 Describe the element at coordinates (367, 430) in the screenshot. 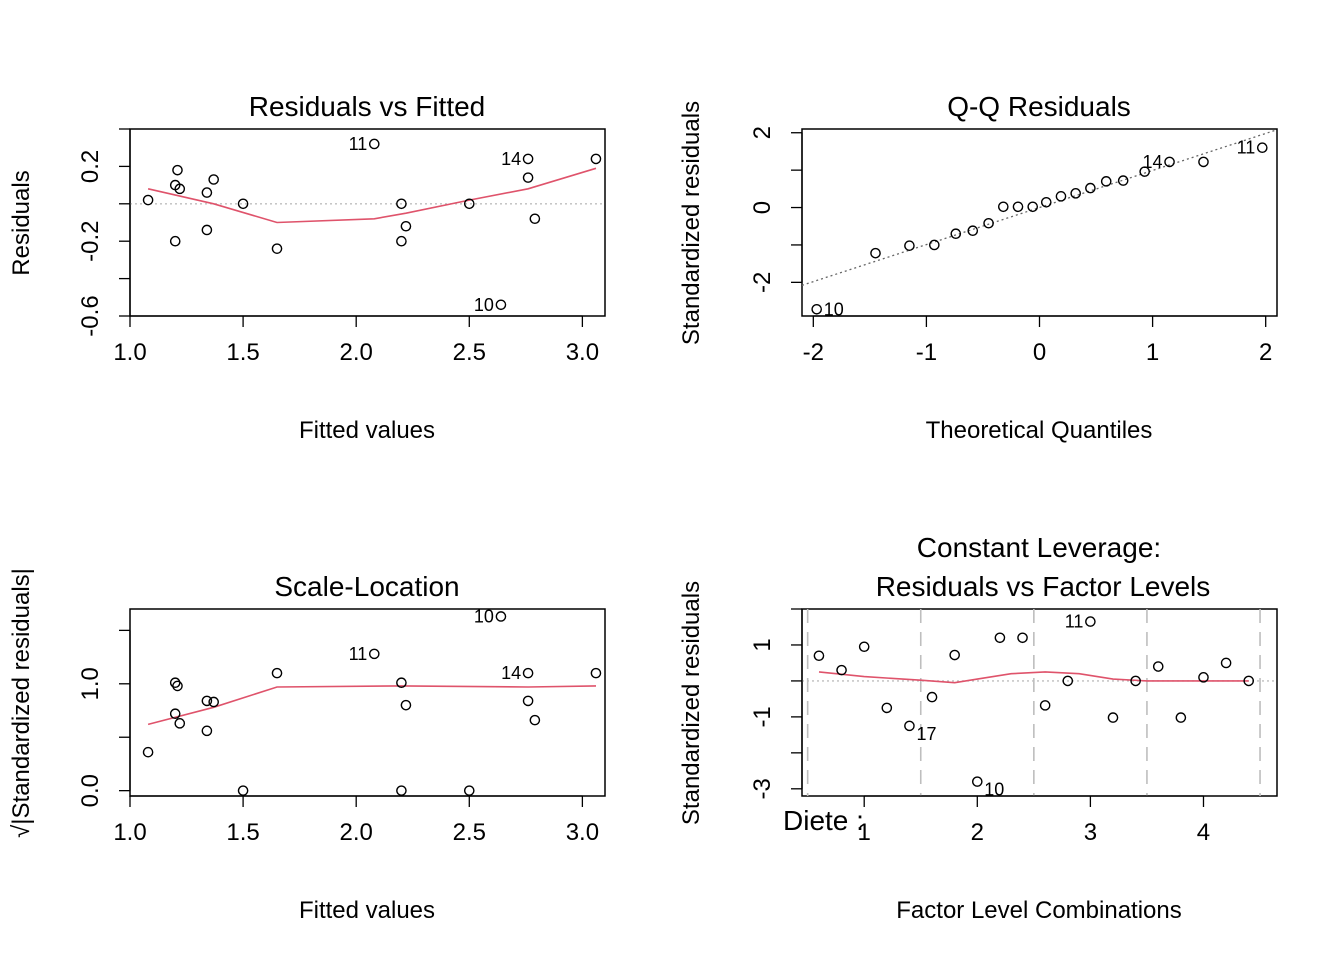

I see `rvf-x-axis-label: Fitted values` at that location.